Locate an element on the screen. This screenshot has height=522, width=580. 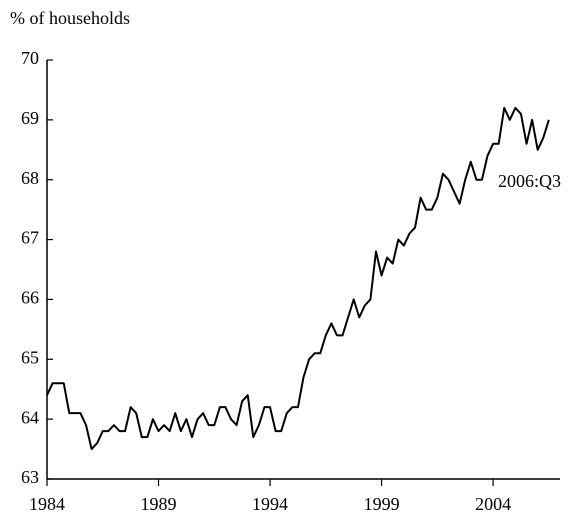
y-tick-label: 65 is located at coordinates (30, 357).